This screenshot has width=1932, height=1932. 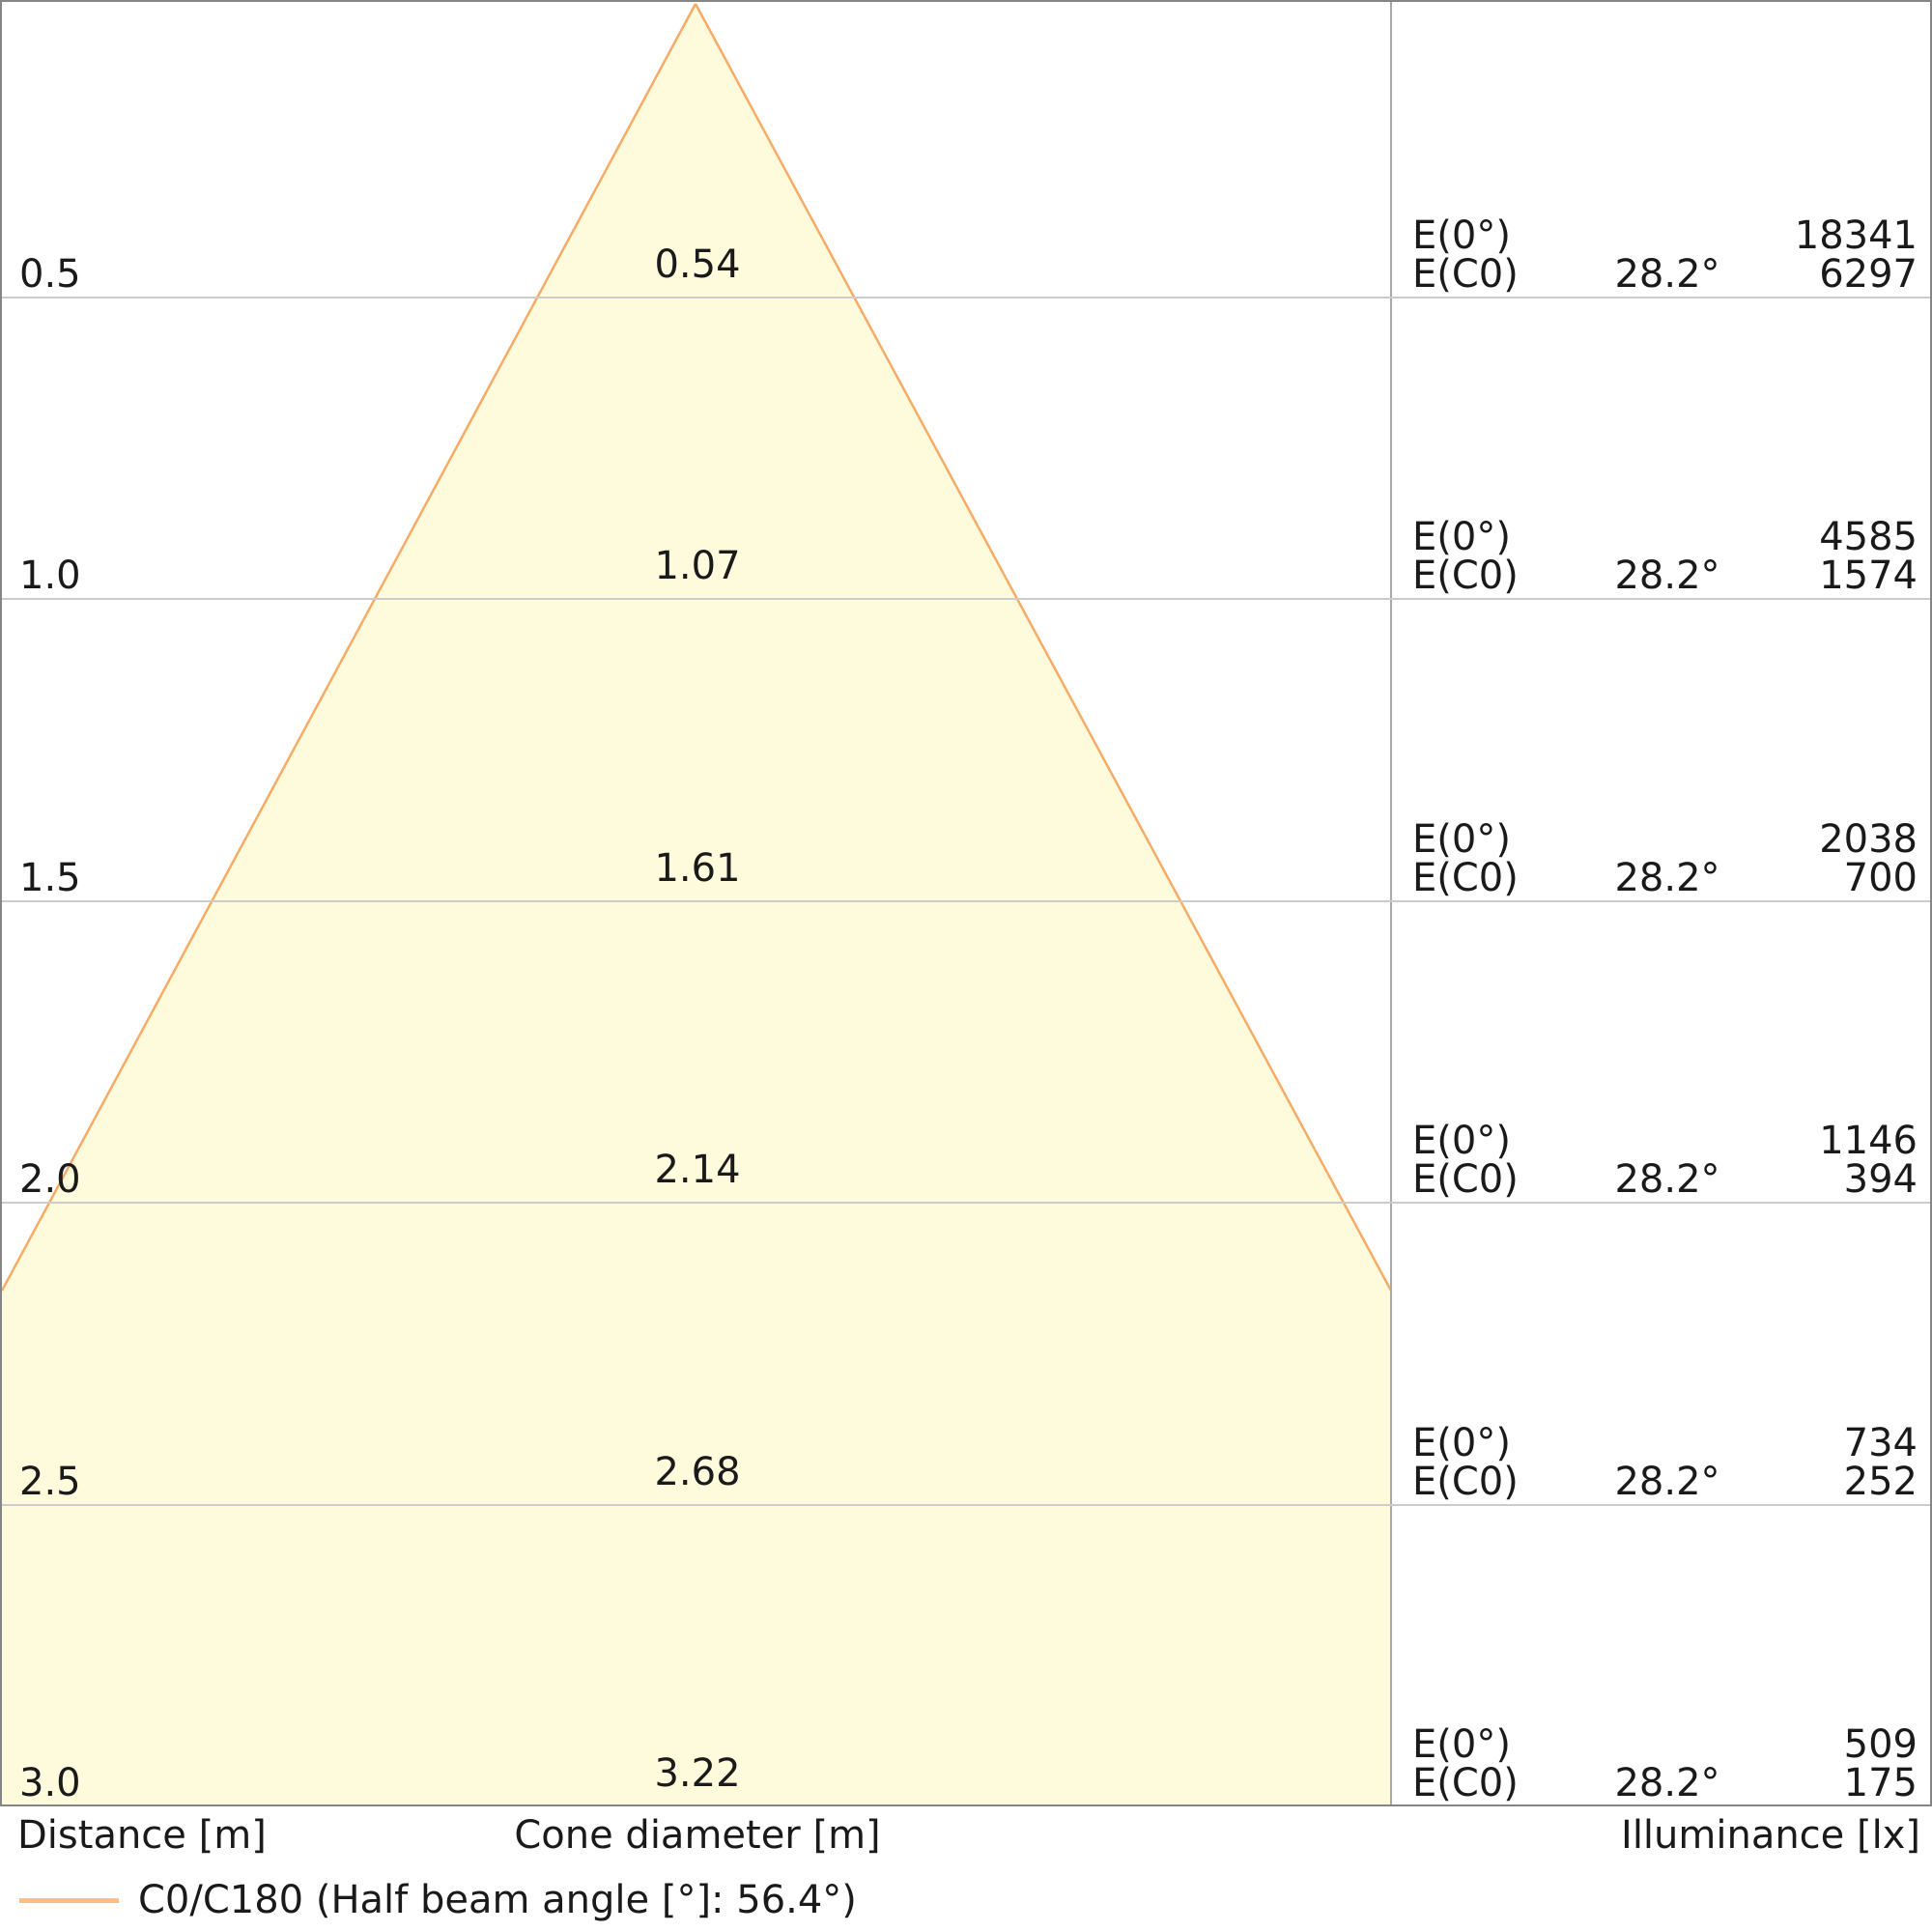 What do you see at coordinates (1868, 274) in the screenshot?
I see `ec0-value: 6297` at bounding box center [1868, 274].